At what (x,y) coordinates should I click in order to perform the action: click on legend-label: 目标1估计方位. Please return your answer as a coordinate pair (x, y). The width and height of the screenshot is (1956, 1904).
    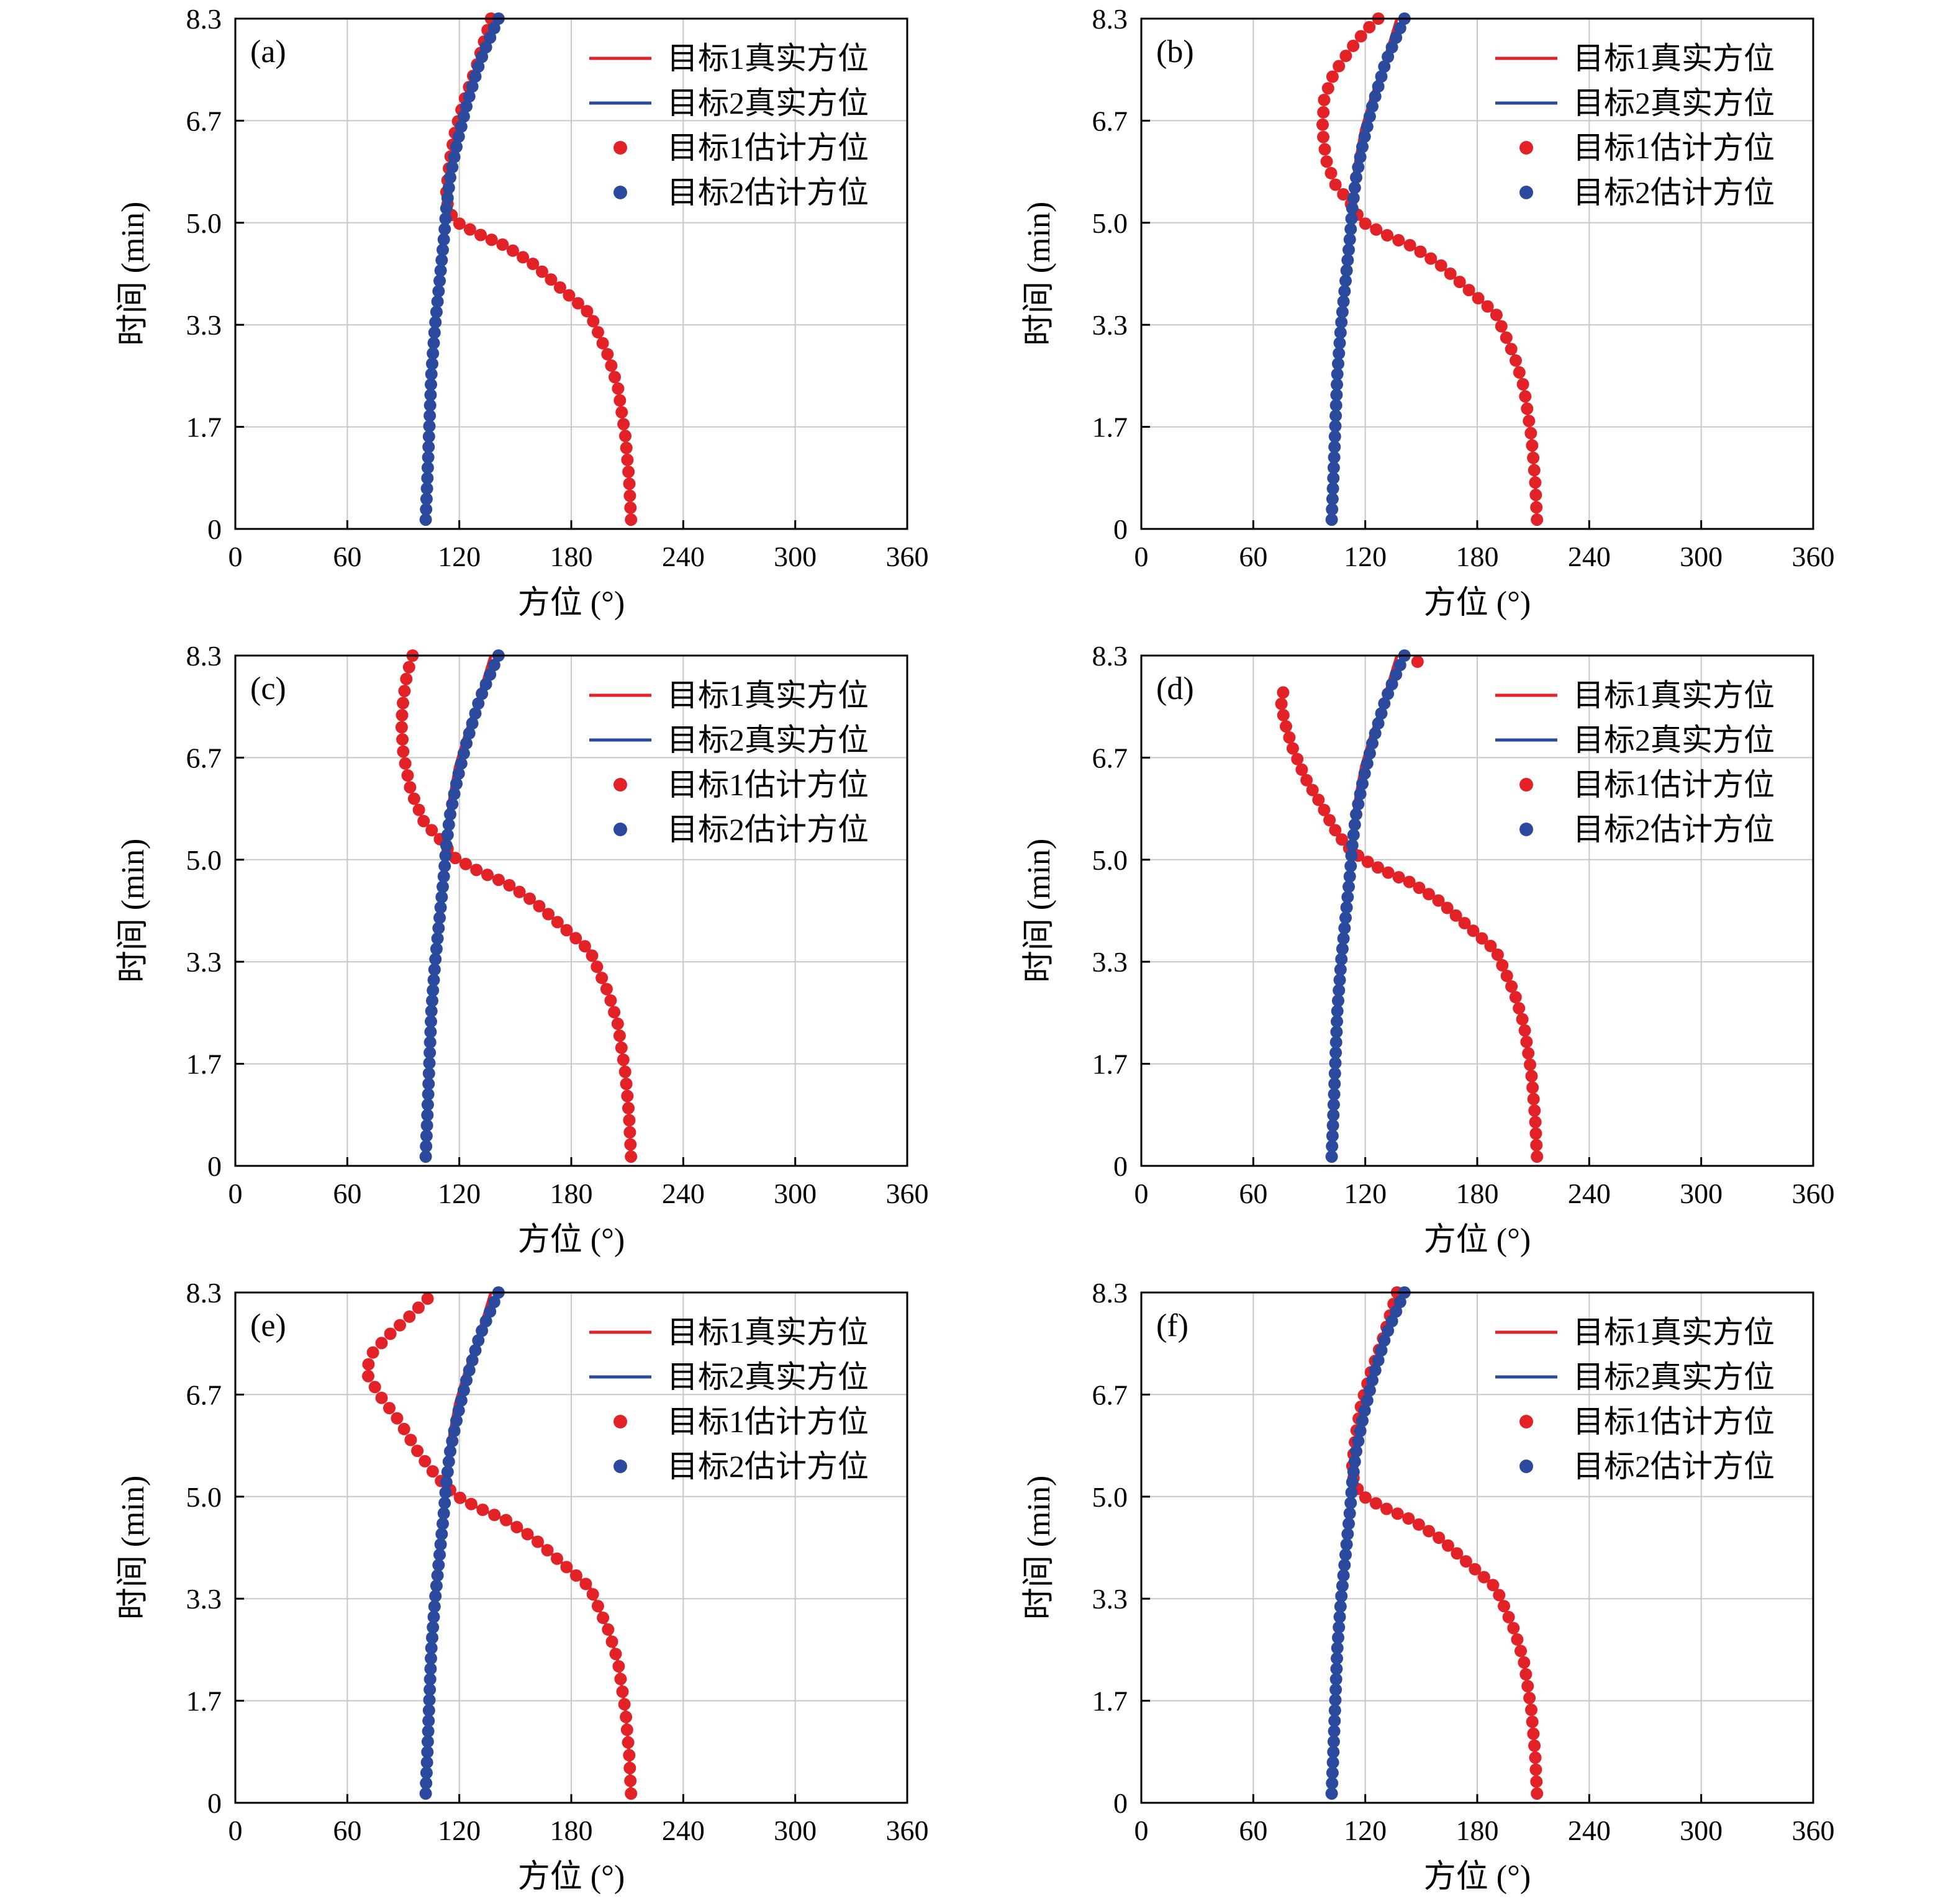
    Looking at the image, I should click on (1674, 784).